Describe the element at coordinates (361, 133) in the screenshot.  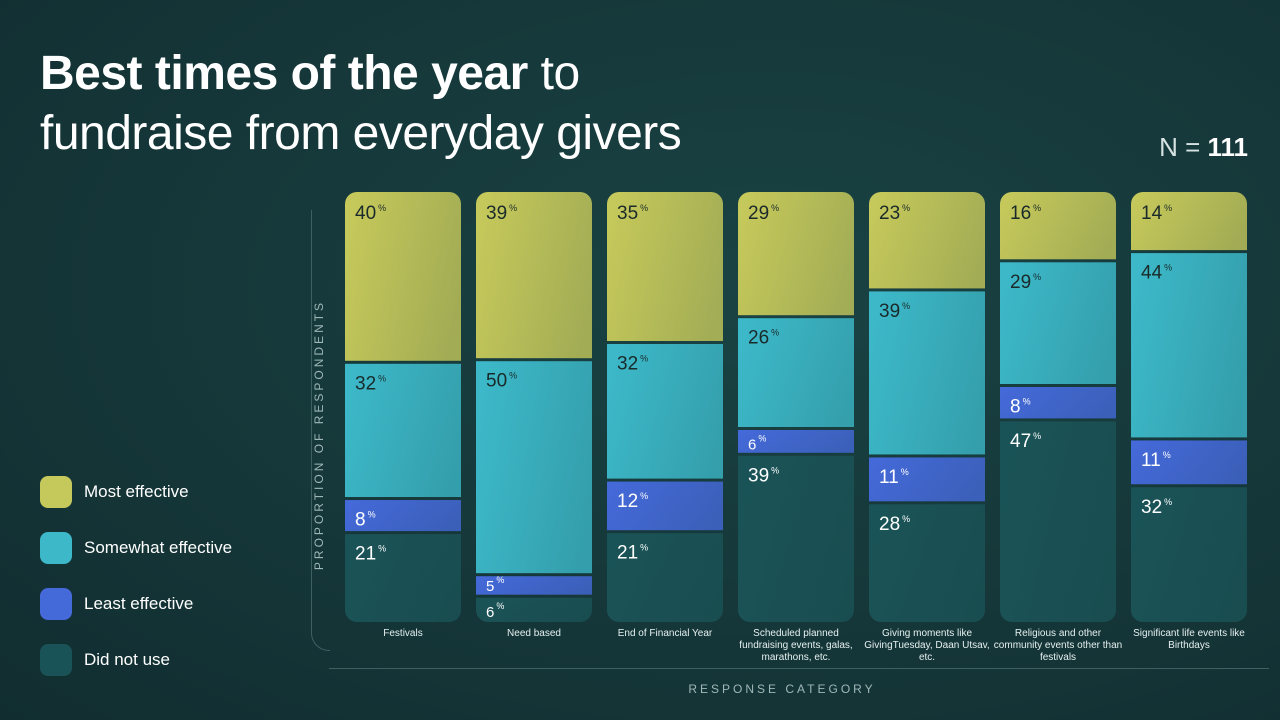
I see `title-line2: fundraise from everyday givers` at that location.